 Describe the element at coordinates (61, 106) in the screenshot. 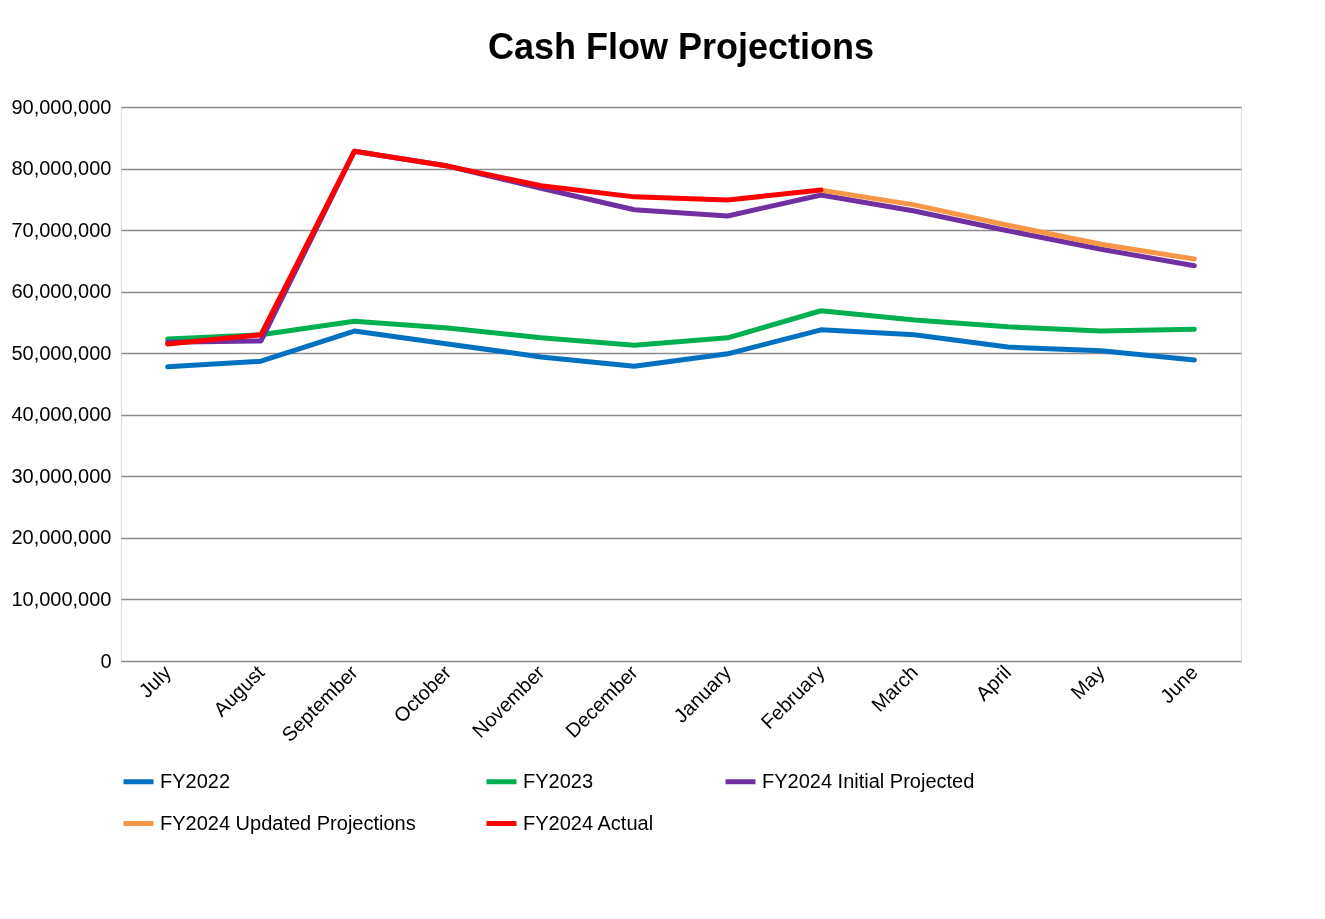

I see `y-tick-label: 90,000,000` at that location.